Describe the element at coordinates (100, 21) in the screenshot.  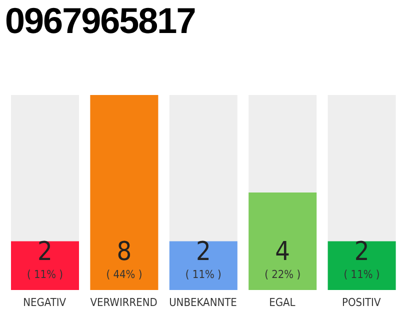
I see `chart-title: 0967965817` at that location.